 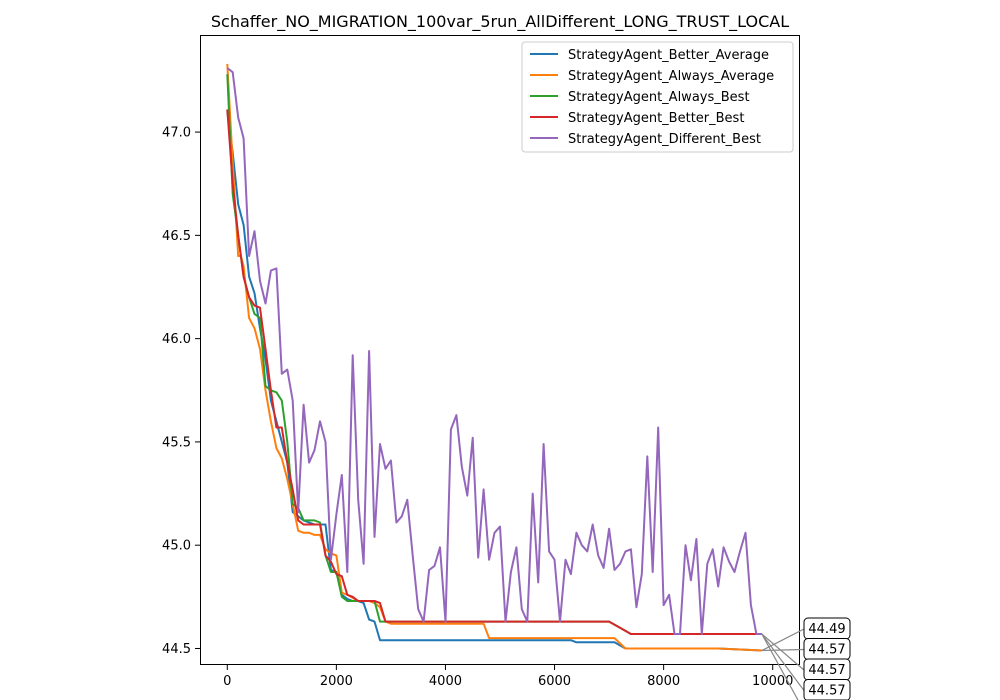 I want to click on x-tick-label: 0, so click(x=227, y=681).